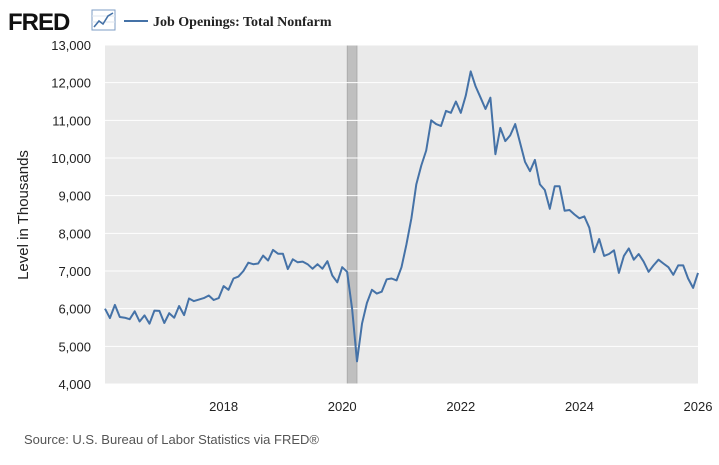  Describe the element at coordinates (71, 158) in the screenshot. I see `y-tick-label: 10,000` at that location.